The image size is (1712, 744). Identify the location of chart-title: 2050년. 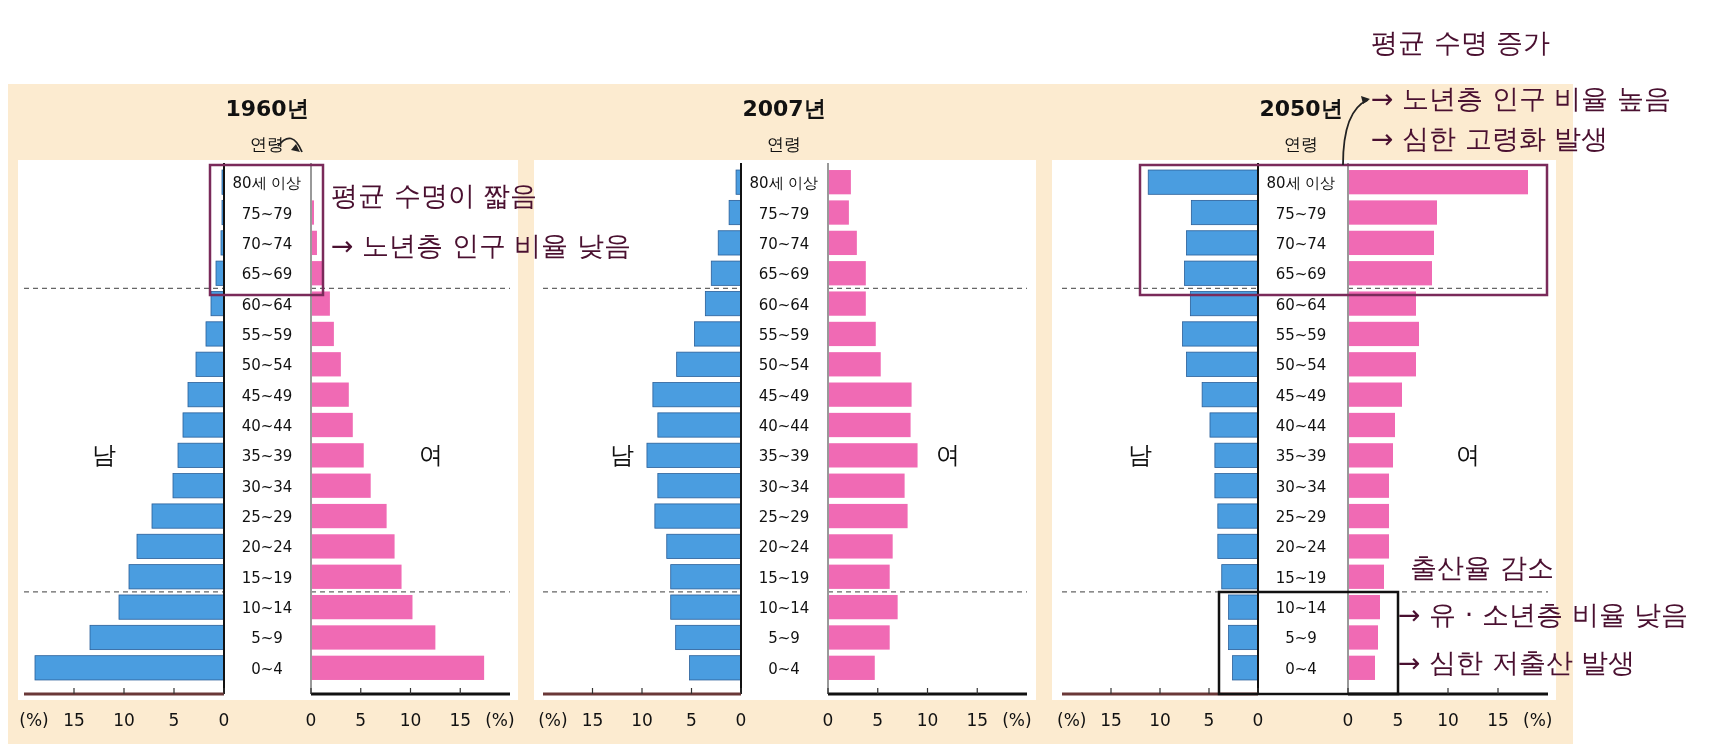
(1301, 108).